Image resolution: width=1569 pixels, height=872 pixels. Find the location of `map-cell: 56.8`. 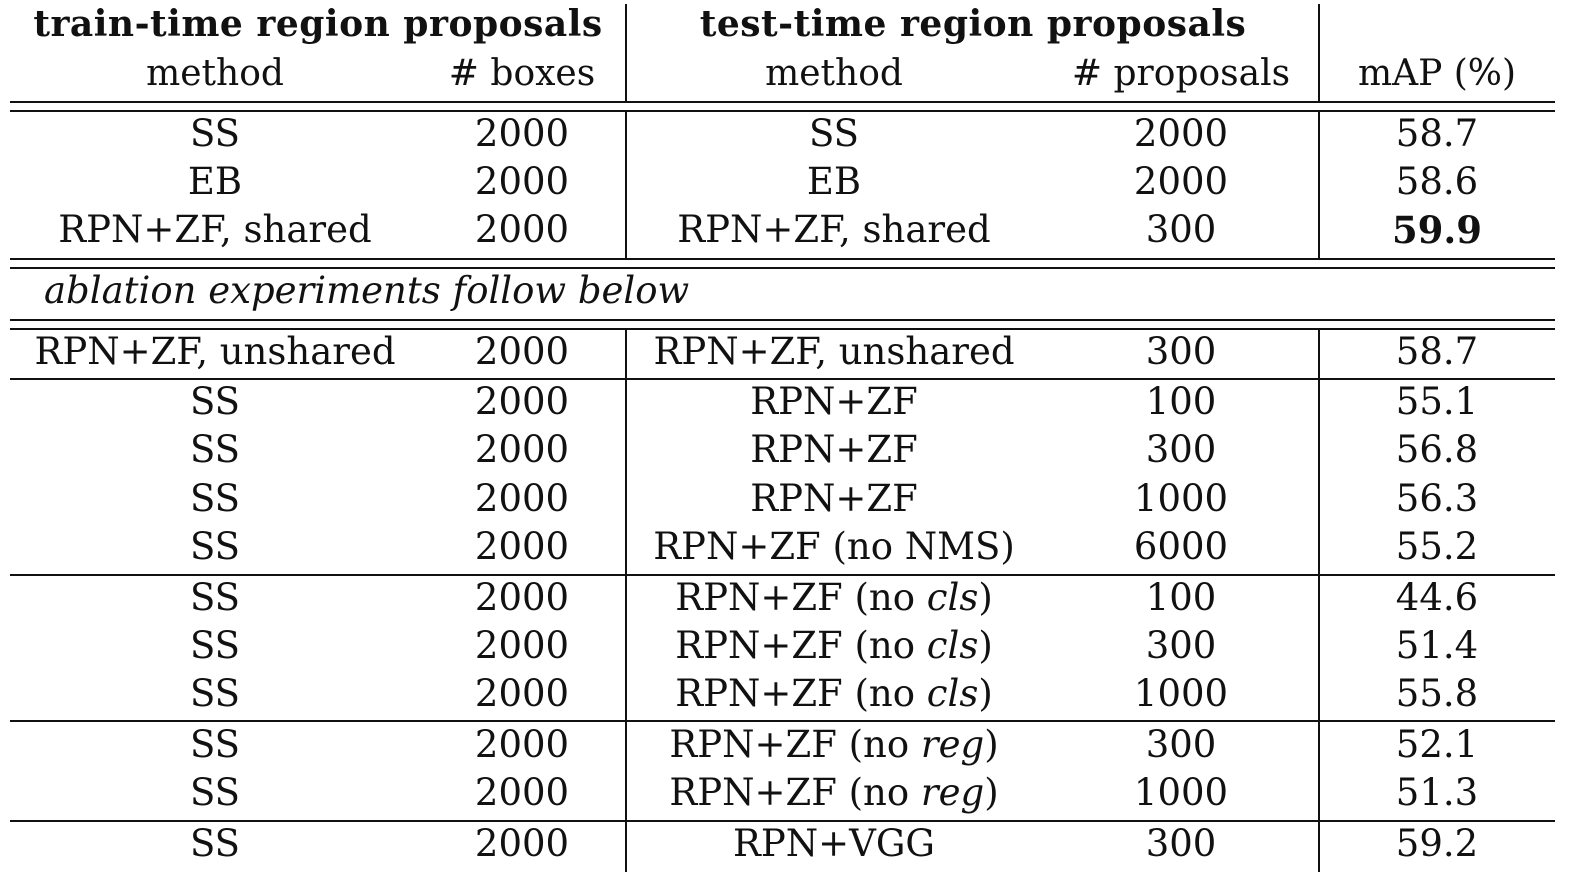

map-cell: 56.8 is located at coordinates (1437, 449).